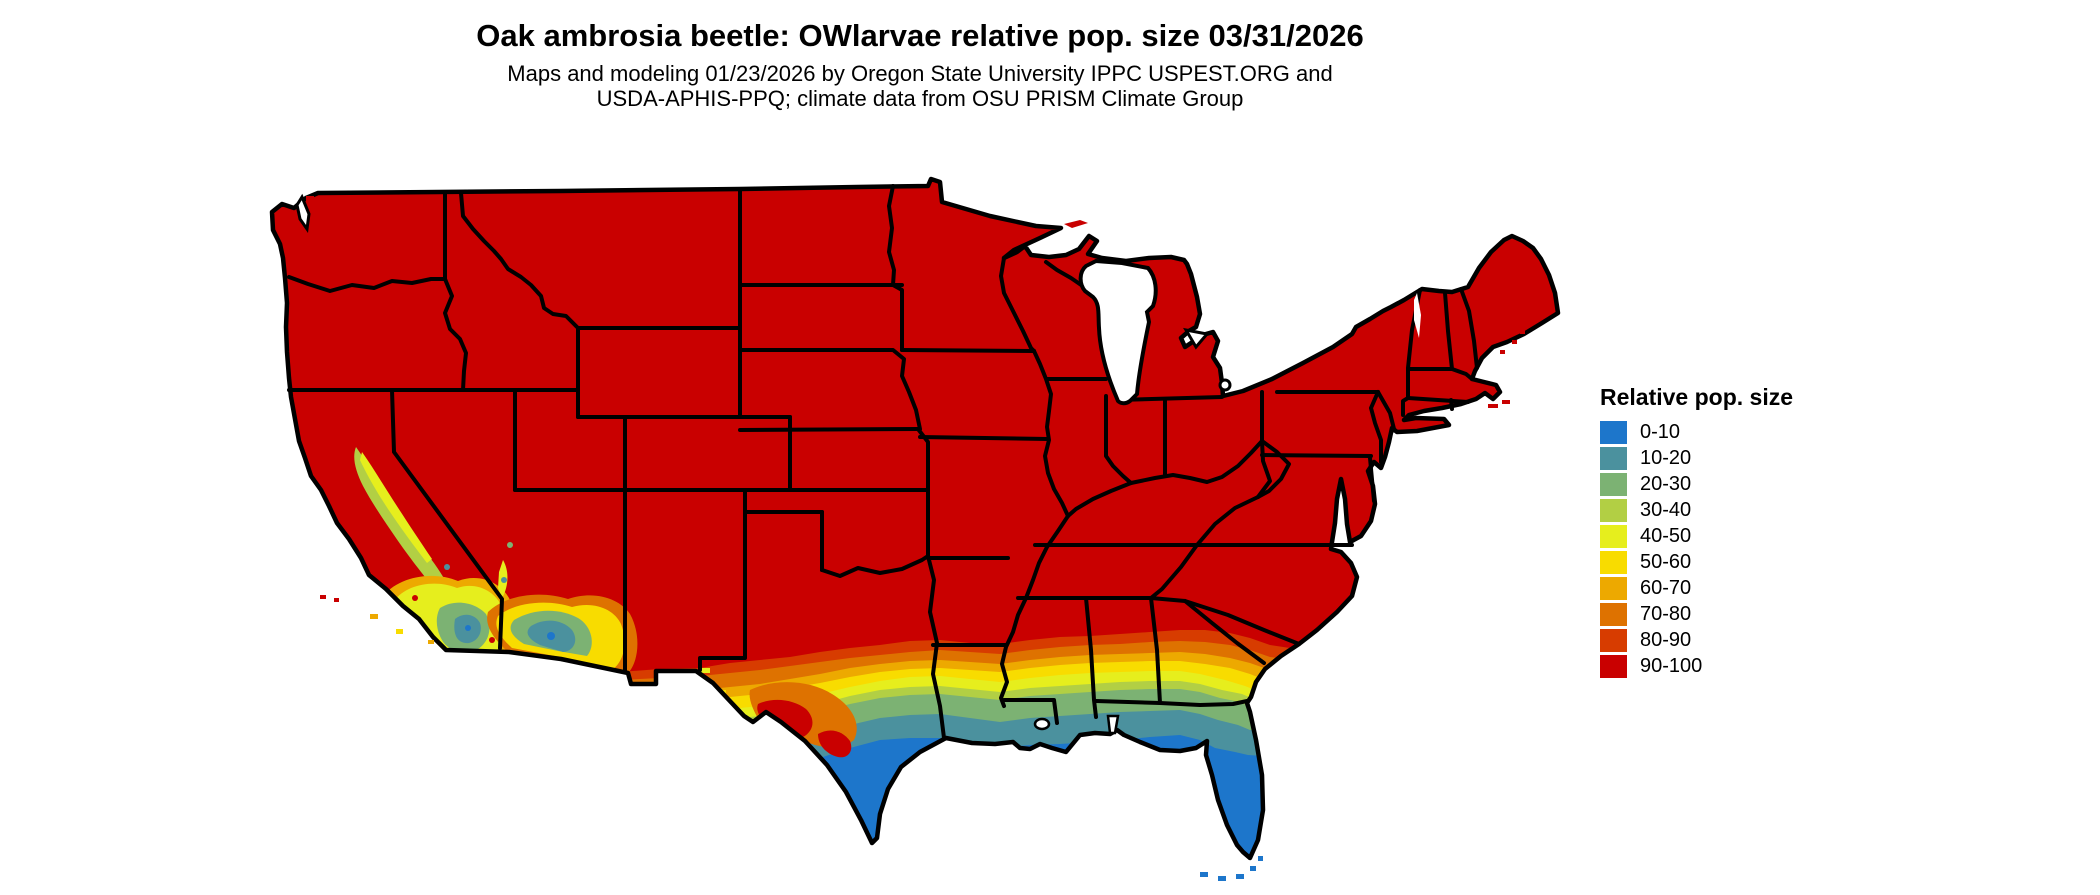  Describe the element at coordinates (1506, 402) in the screenshot. I see `cape-islands` at that location.